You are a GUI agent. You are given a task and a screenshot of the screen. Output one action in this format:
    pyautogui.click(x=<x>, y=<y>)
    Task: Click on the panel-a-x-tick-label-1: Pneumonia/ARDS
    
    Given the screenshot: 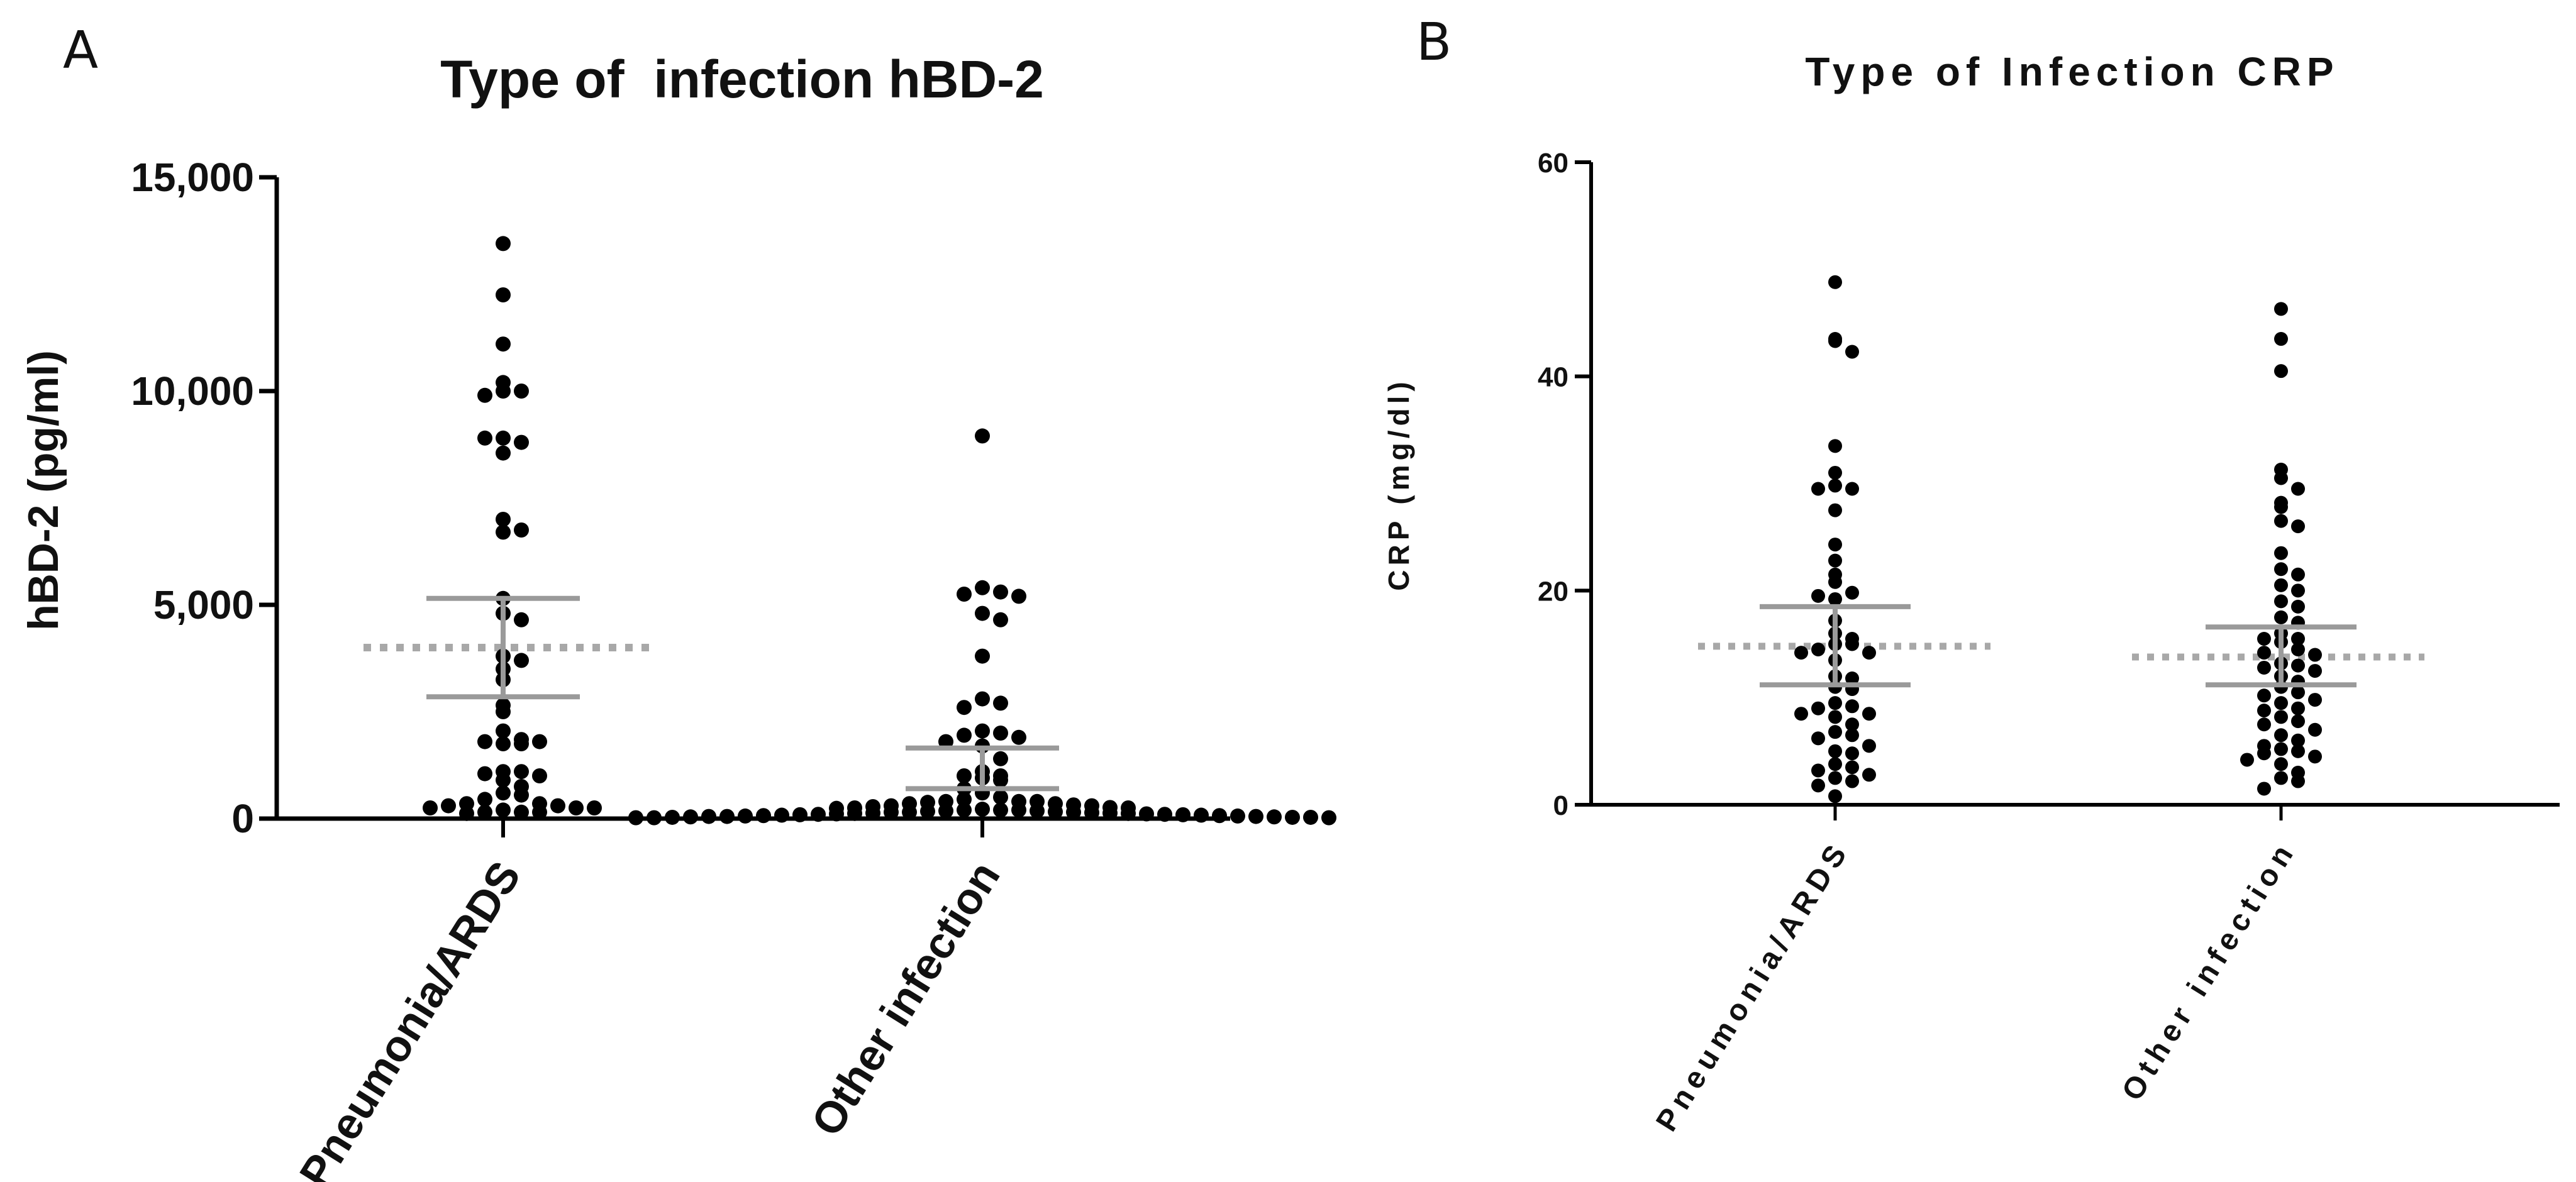 What is the action you would take?
    pyautogui.click(x=410, y=1017)
    